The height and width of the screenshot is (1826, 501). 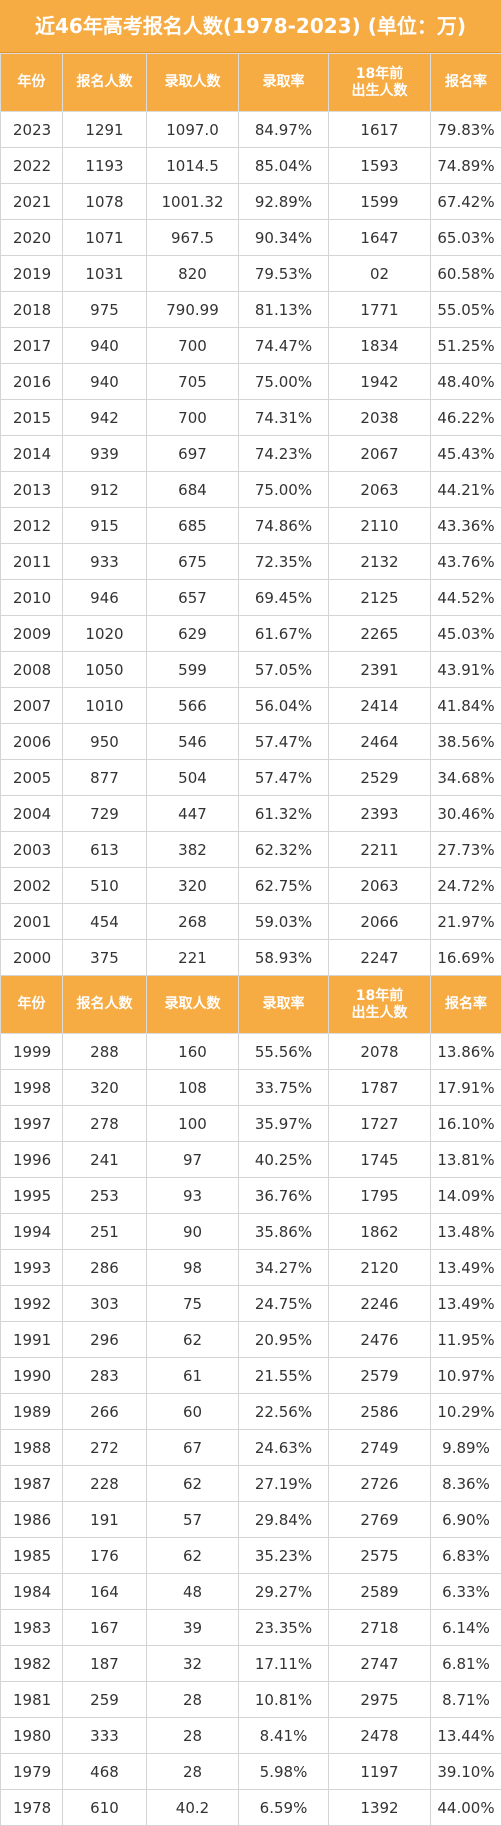 I want to click on cell-applicants: 1071, so click(x=105, y=238).